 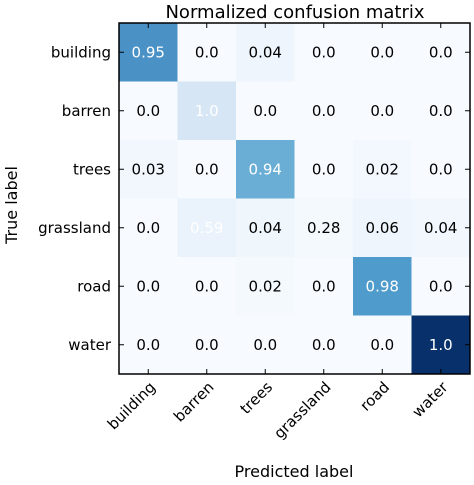 I want to click on cell-value-label: 0.95, so click(x=148, y=52).